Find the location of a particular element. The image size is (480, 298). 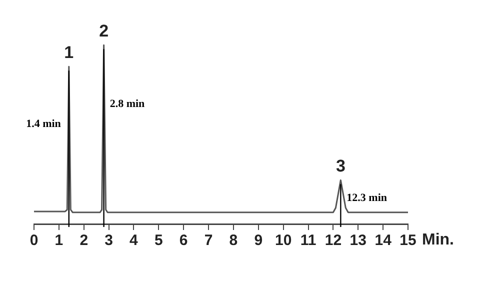

x-tick-label: 0 is located at coordinates (34, 241).